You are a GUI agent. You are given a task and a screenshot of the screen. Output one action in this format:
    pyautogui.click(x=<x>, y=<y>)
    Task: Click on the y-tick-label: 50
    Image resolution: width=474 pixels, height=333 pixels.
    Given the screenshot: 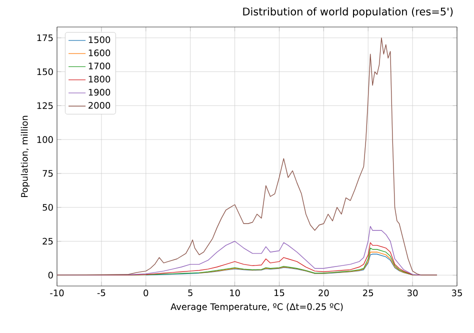 What is the action you would take?
    pyautogui.click(x=47, y=207)
    